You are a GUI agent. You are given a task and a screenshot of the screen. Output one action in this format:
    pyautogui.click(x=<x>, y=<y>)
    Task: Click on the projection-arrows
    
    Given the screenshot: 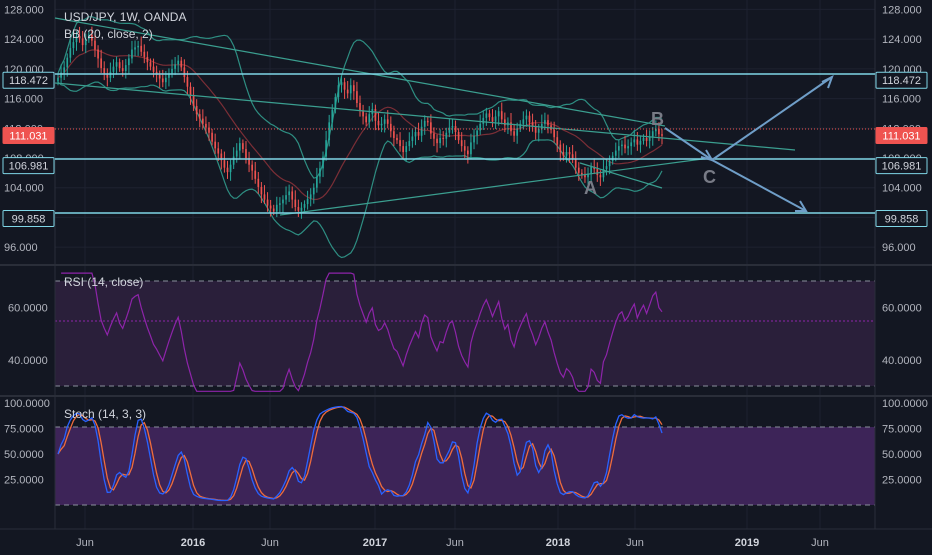 What is the action you would take?
    pyautogui.click(x=749, y=143)
    